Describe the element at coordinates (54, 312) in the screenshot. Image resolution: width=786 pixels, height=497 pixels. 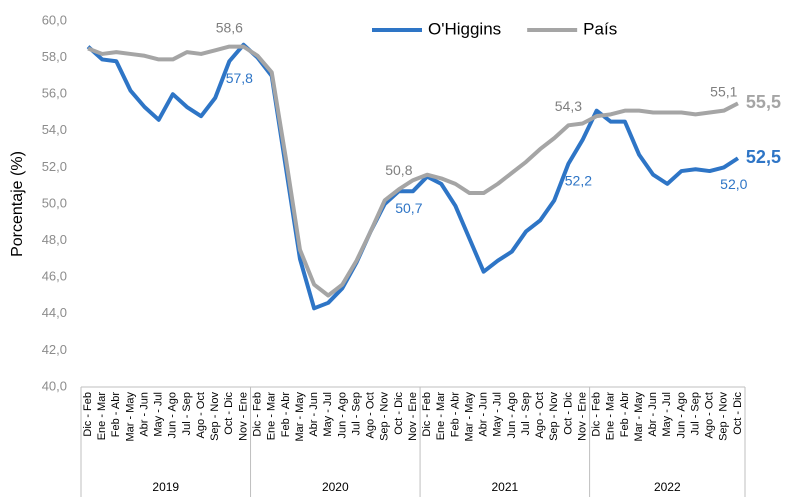
I see `y-tick-label: 44,0` at that location.